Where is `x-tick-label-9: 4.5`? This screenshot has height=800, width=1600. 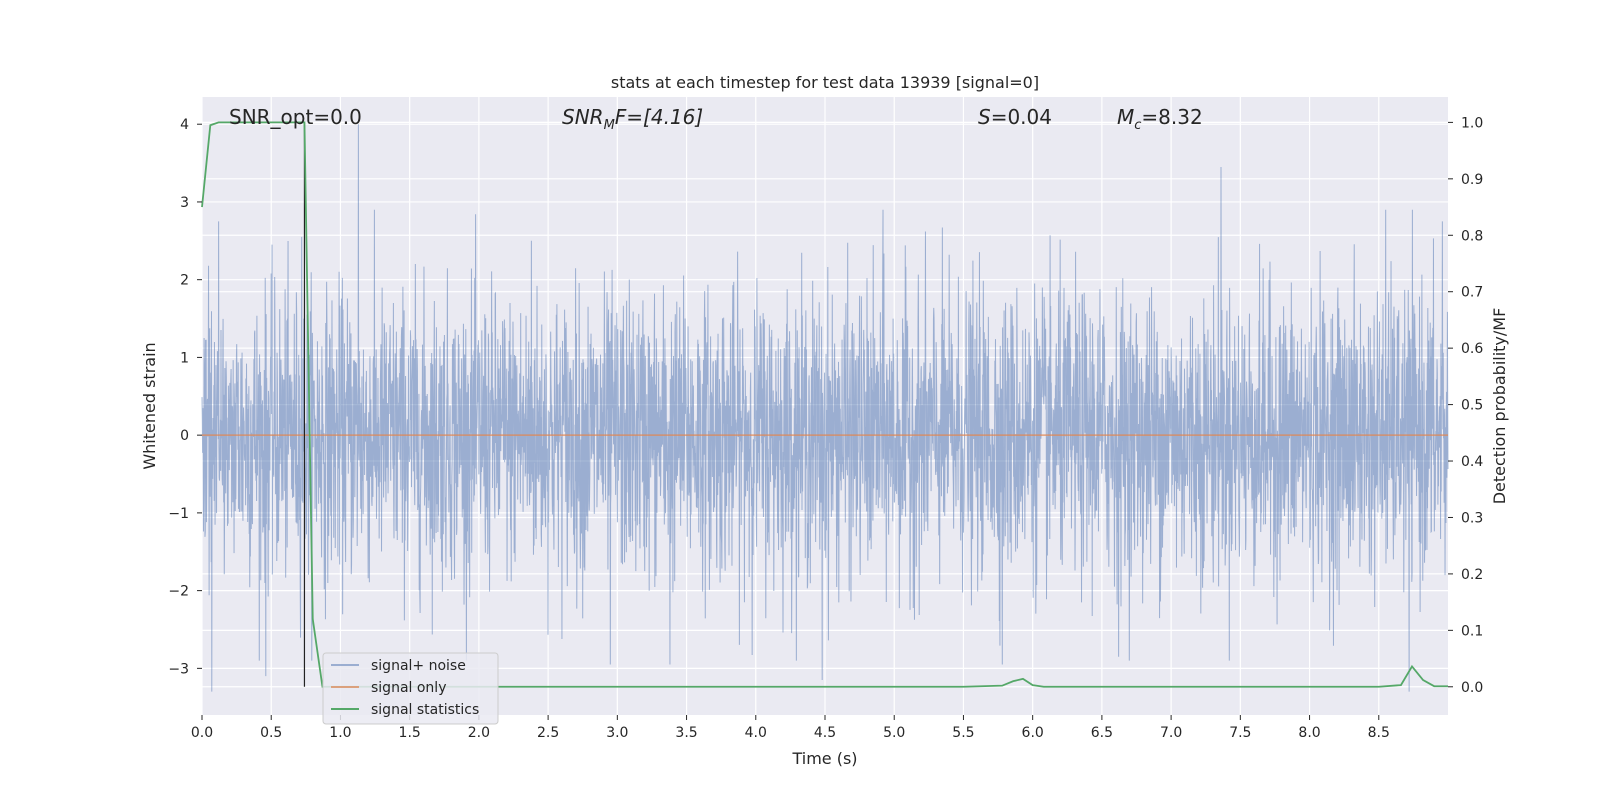 x-tick-label-9: 4.5 is located at coordinates (825, 733).